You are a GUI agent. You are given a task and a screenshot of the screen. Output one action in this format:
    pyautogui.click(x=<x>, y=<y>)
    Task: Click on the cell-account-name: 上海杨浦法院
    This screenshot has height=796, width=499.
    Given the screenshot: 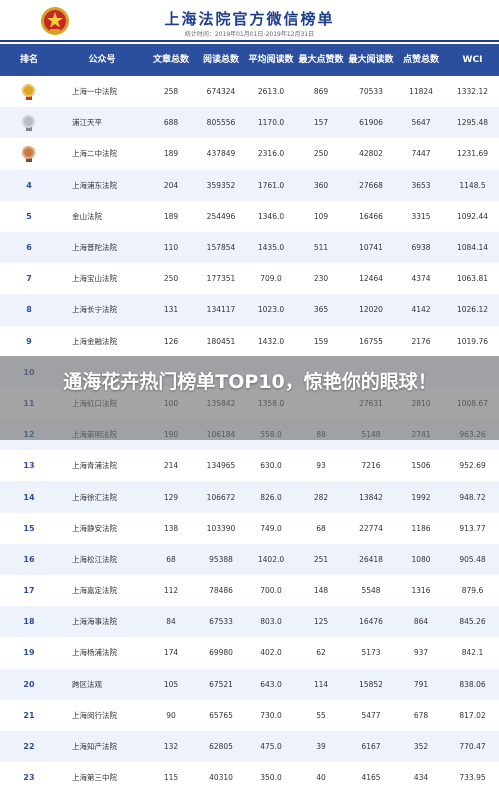 What is the action you would take?
    pyautogui.click(x=94, y=653)
    